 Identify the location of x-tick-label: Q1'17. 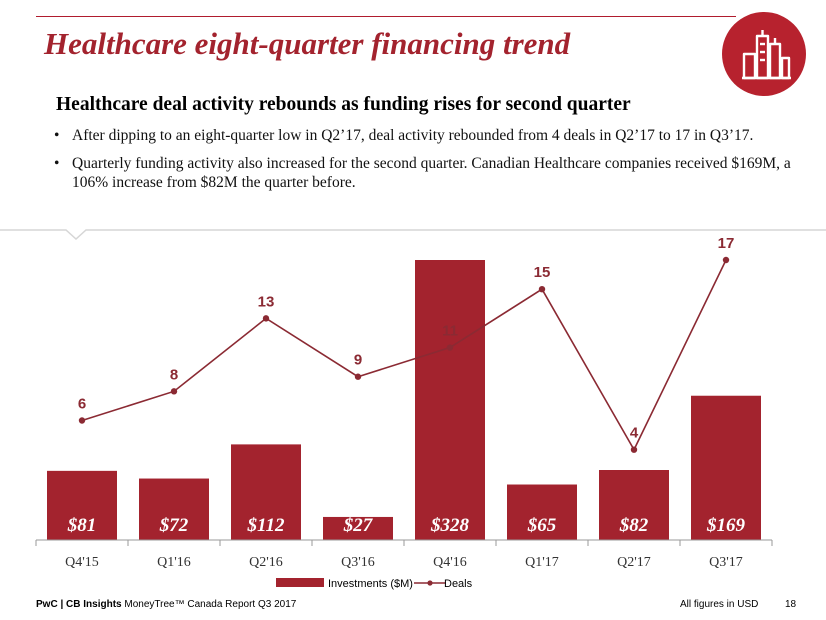
(542, 562).